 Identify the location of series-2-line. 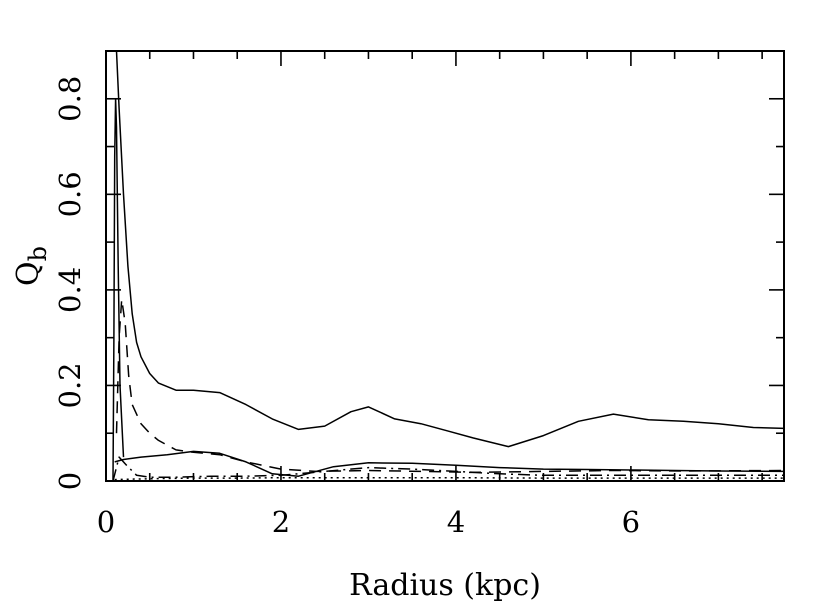
(118, 289).